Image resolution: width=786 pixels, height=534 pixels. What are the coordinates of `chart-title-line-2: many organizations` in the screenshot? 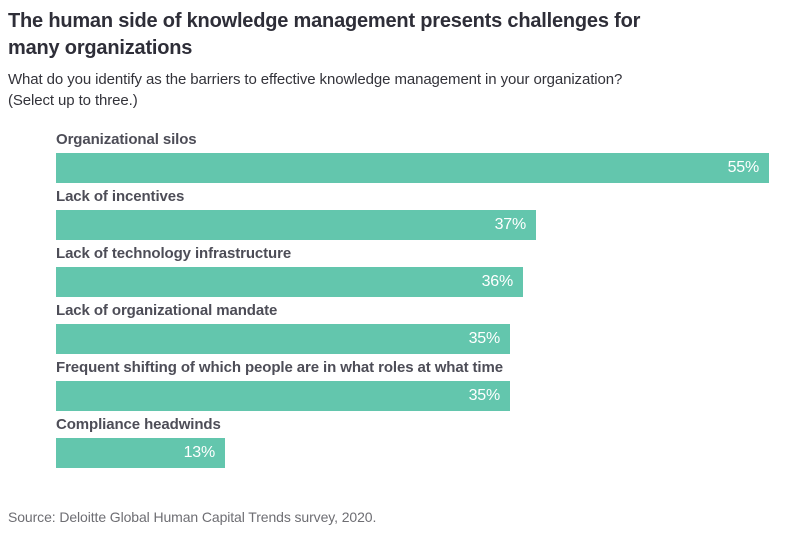 It's located at (100, 48).